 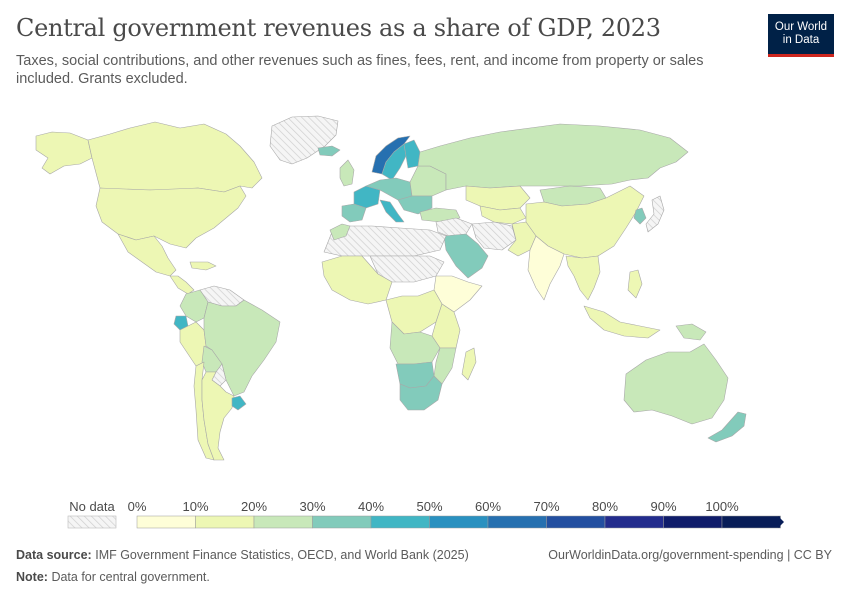 I want to click on region-argentina, so click(x=218, y=416).